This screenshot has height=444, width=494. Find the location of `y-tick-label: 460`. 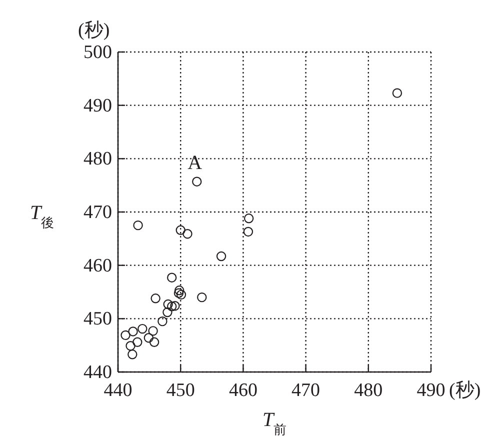

y-tick-label: 460 is located at coordinates (98, 265).